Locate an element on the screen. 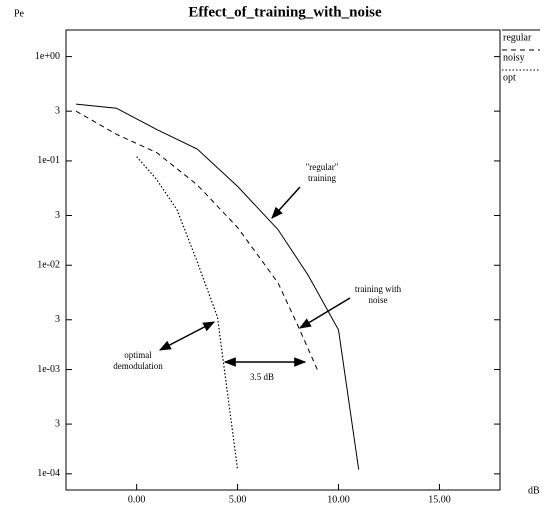  annotation: training with is located at coordinates (378, 289).